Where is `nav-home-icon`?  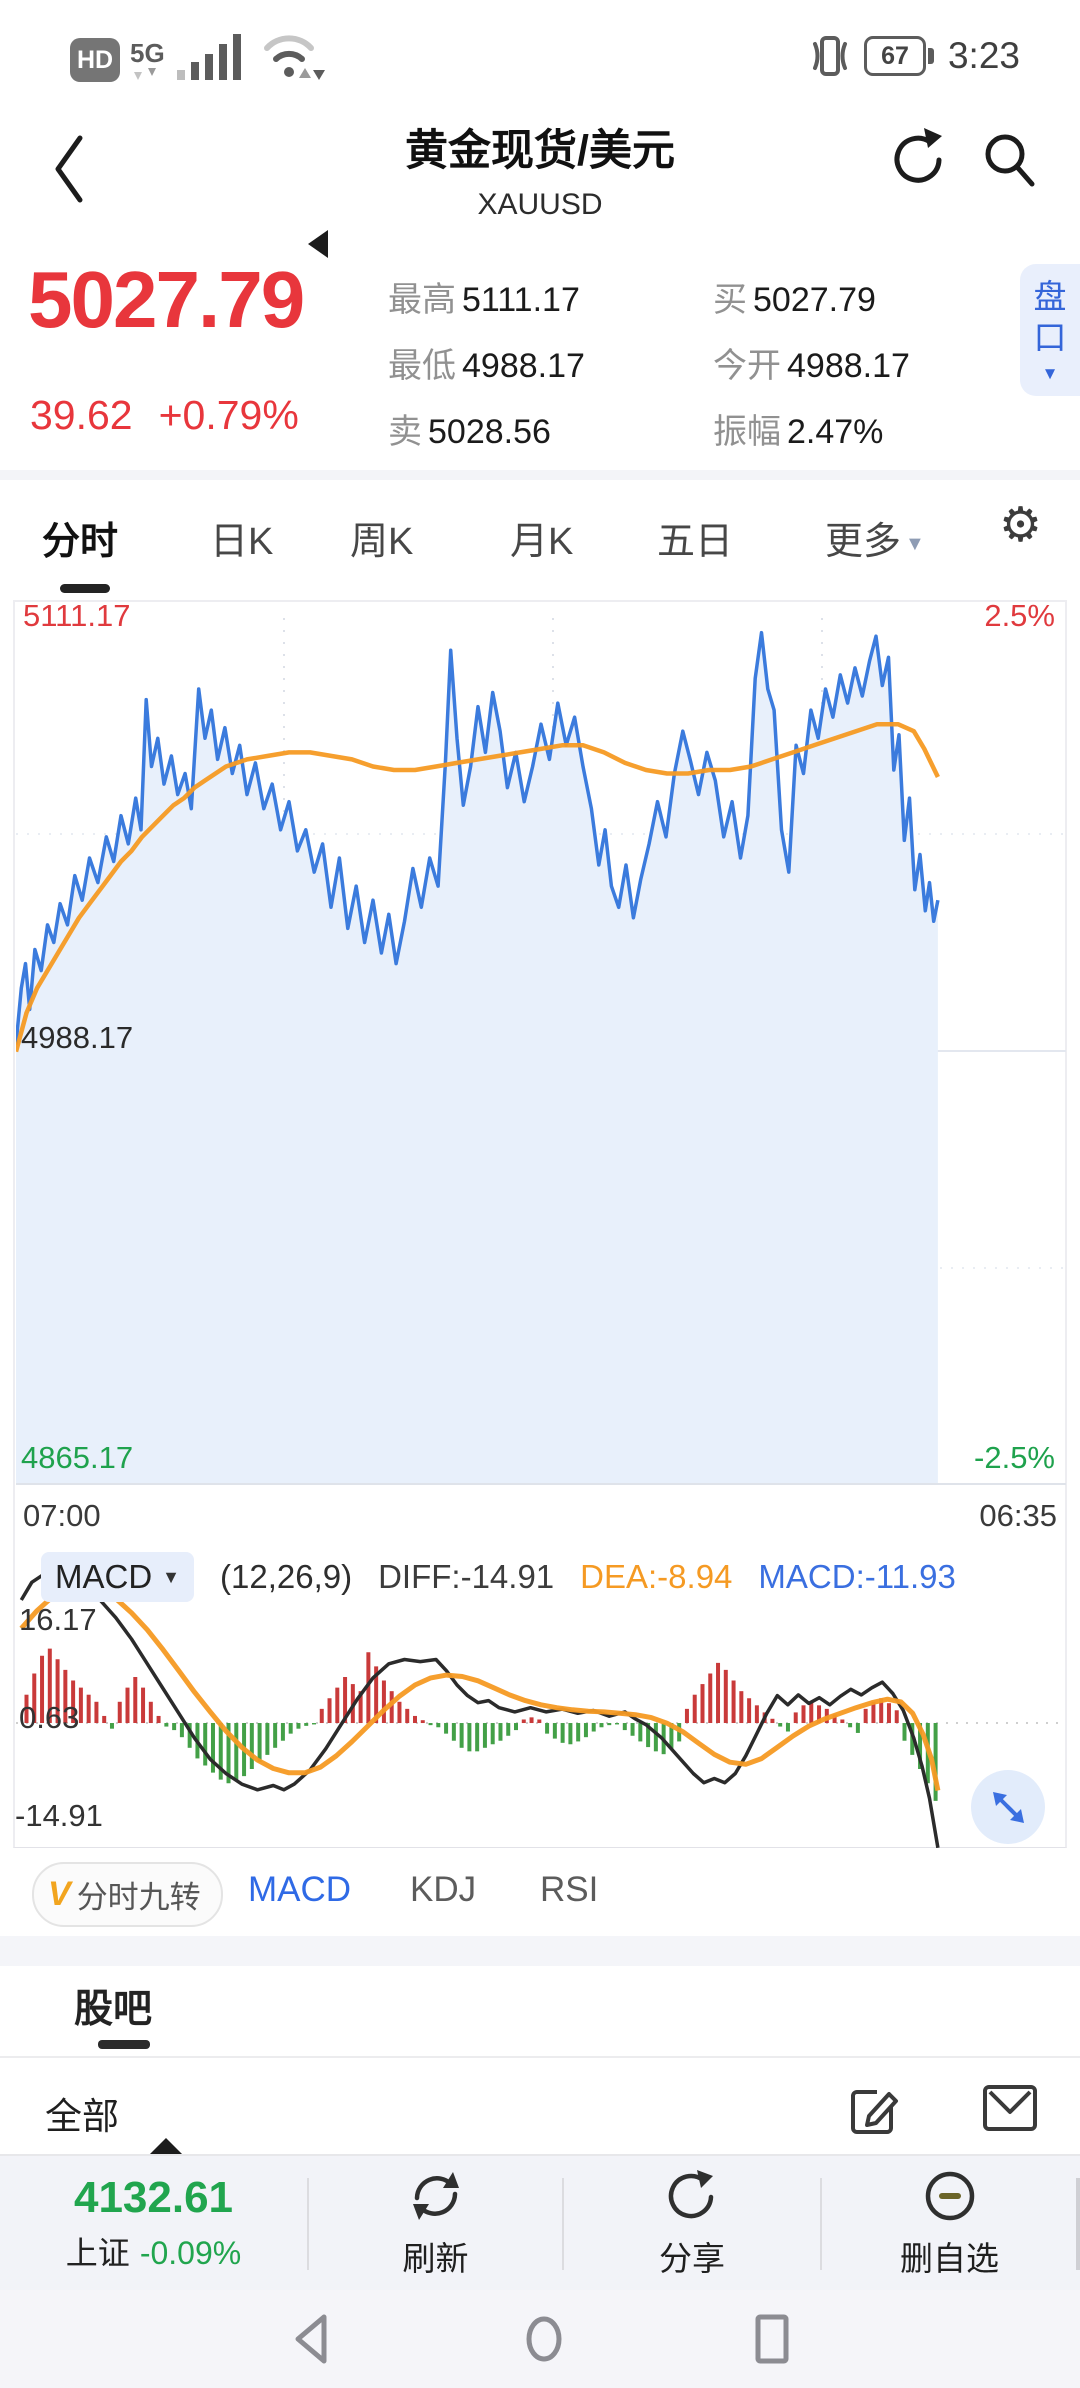 nav-home-icon is located at coordinates (544, 2339).